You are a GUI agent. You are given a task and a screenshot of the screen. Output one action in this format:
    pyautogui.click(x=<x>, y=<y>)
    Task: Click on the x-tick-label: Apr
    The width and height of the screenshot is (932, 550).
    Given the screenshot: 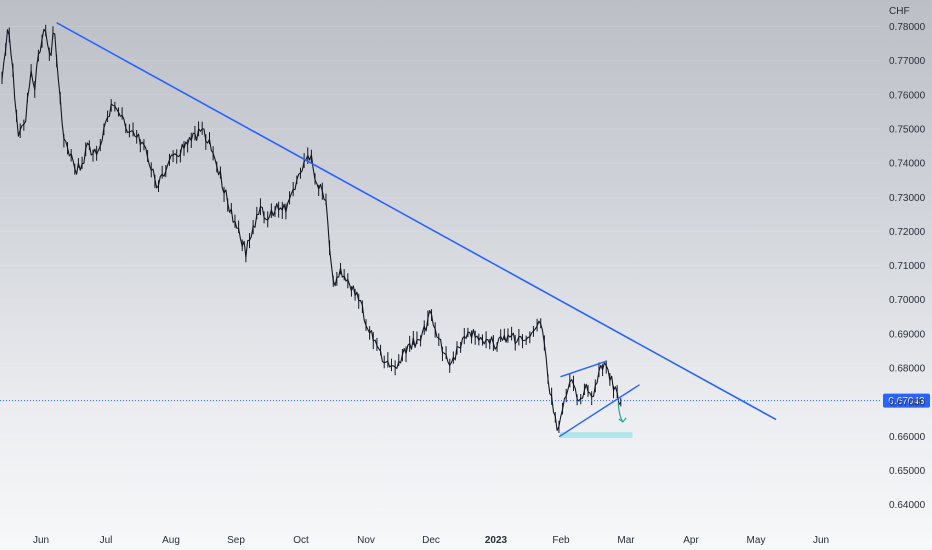 What is the action you would take?
    pyautogui.click(x=691, y=540)
    